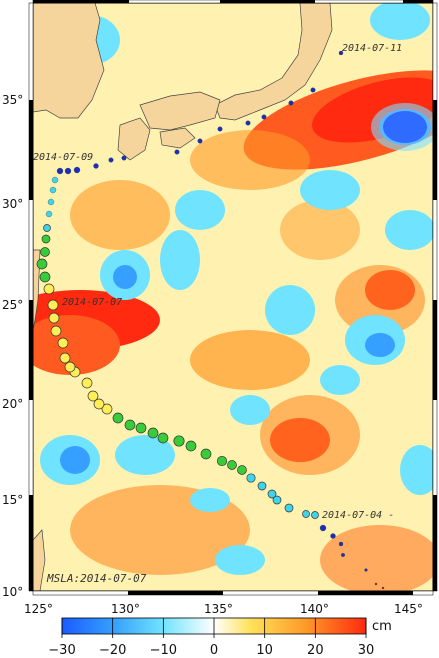  Describe the element at coordinates (12, 100) in the screenshot. I see `lat-tick-35: 35°` at that location.